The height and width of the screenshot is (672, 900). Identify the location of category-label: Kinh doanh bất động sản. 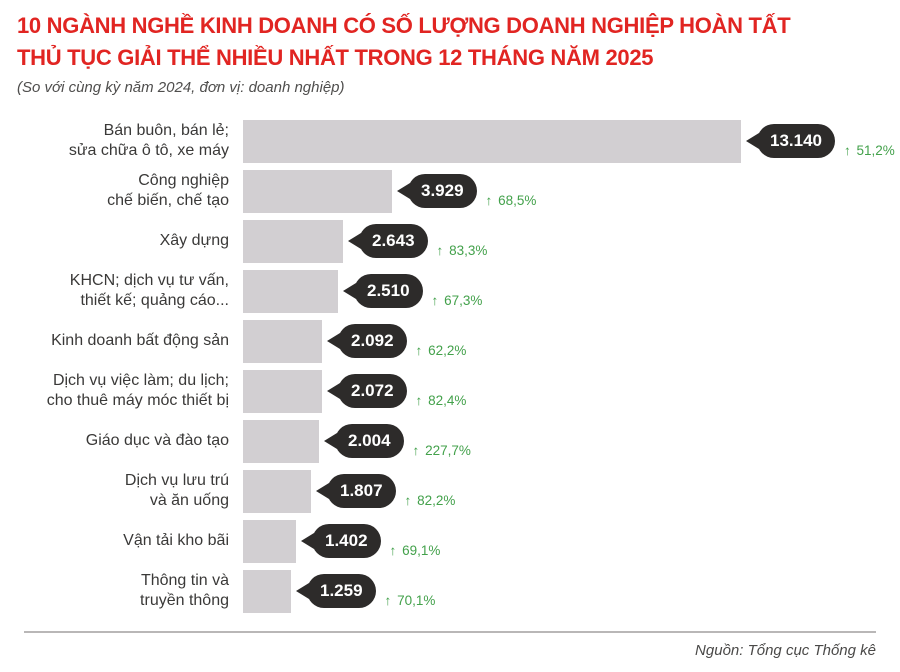
(140, 340).